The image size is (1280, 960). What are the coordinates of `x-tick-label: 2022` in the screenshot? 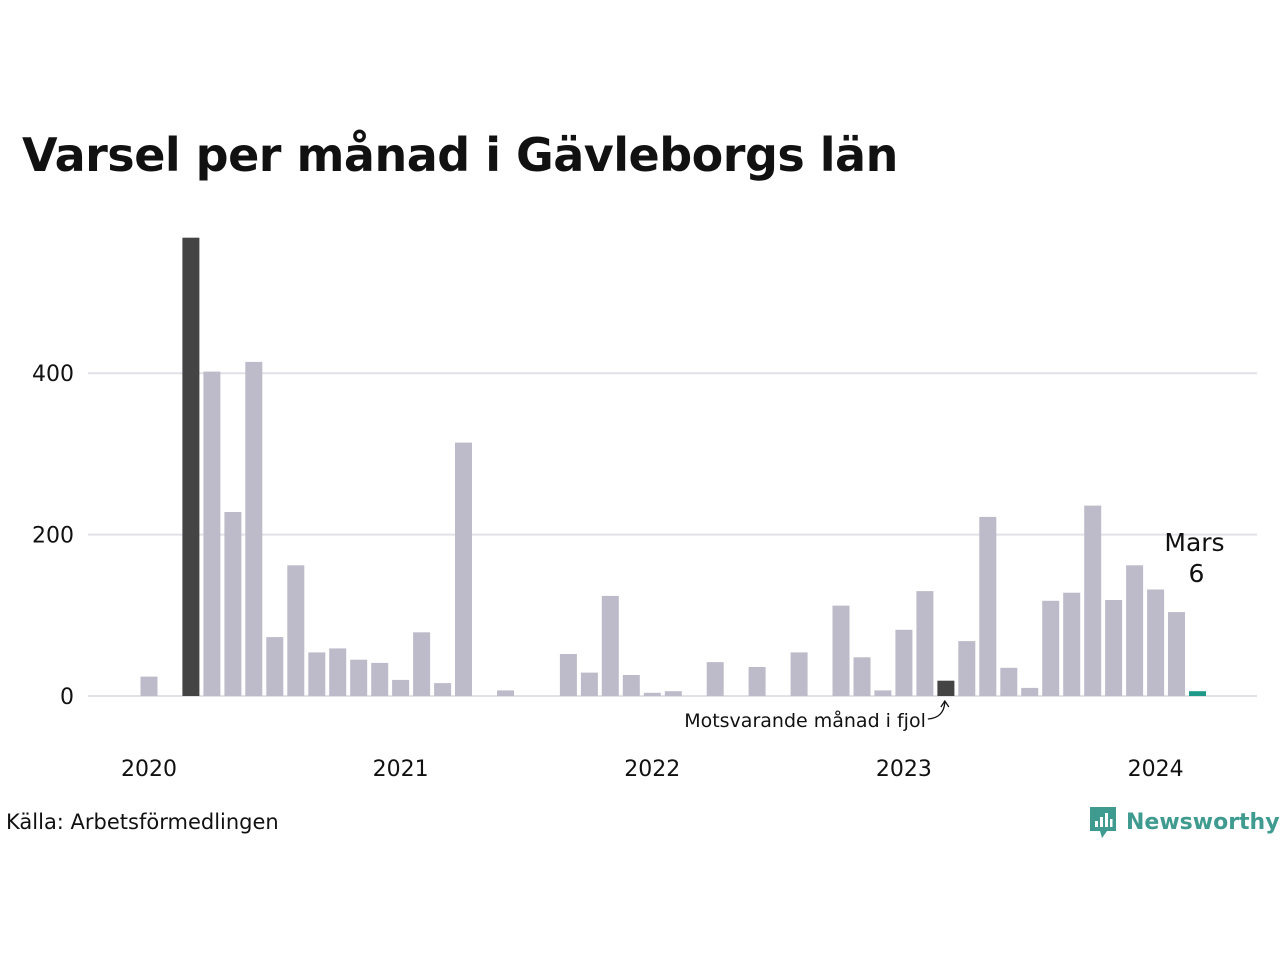 It's located at (652, 769).